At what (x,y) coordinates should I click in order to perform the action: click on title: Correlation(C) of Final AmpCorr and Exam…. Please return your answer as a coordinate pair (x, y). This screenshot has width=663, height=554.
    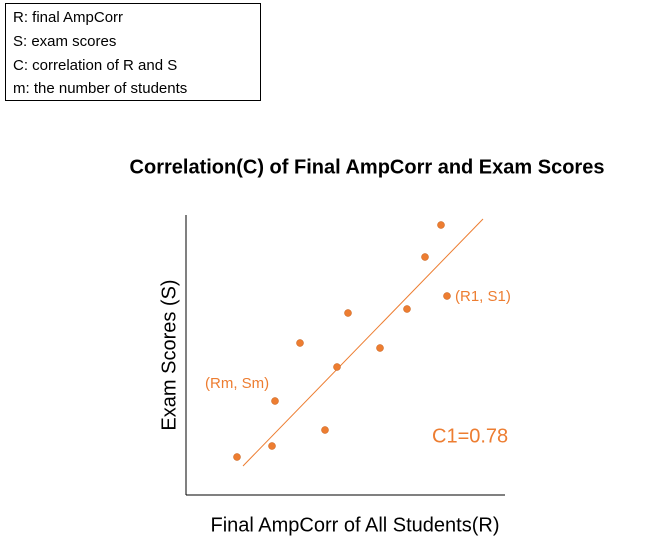
    Looking at the image, I should click on (367, 167).